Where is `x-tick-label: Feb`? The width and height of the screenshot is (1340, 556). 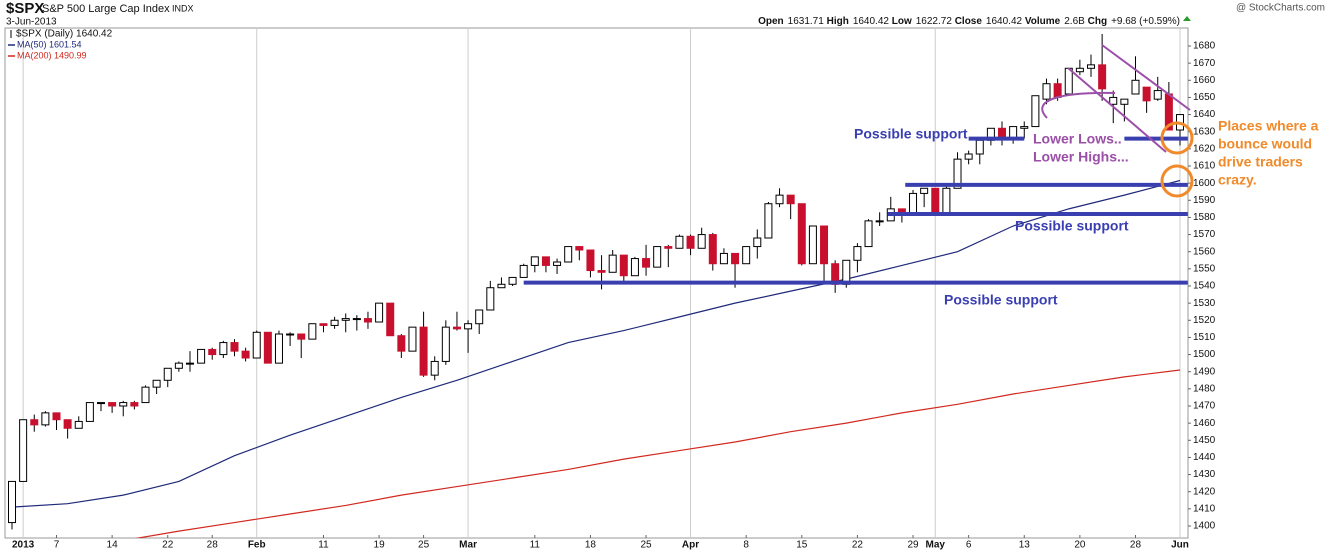 x-tick-label: Feb is located at coordinates (257, 545).